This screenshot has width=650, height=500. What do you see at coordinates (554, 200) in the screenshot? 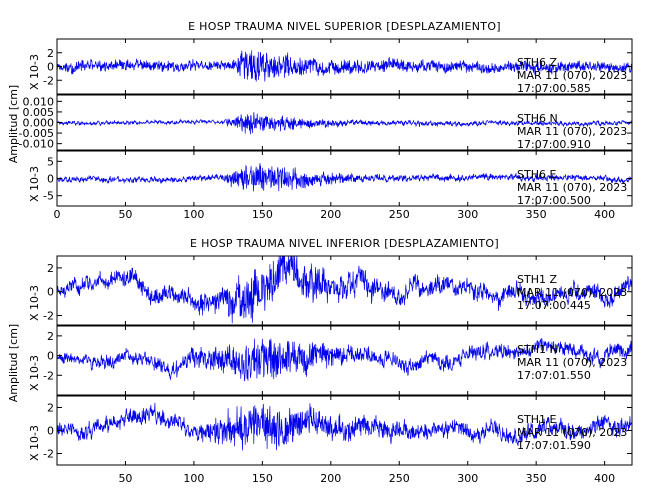
I see `time-label: 17:07:00.500` at bounding box center [554, 200].